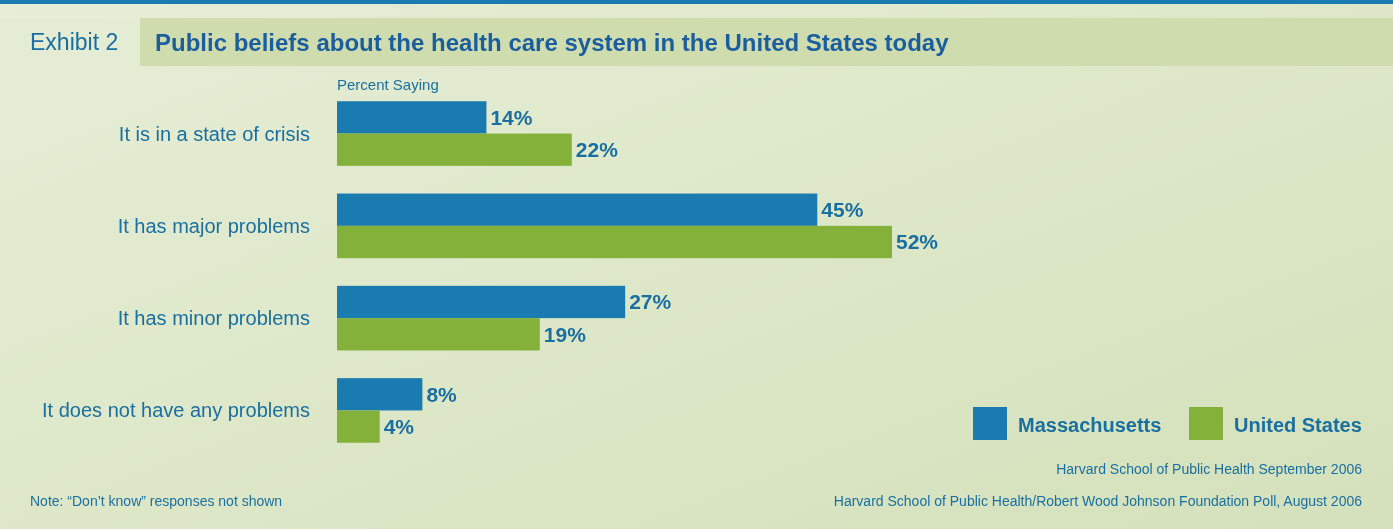 The width and height of the screenshot is (1393, 529). What do you see at coordinates (156, 501) in the screenshot?
I see `text: Note: “Don’t know” responses not shown` at bounding box center [156, 501].